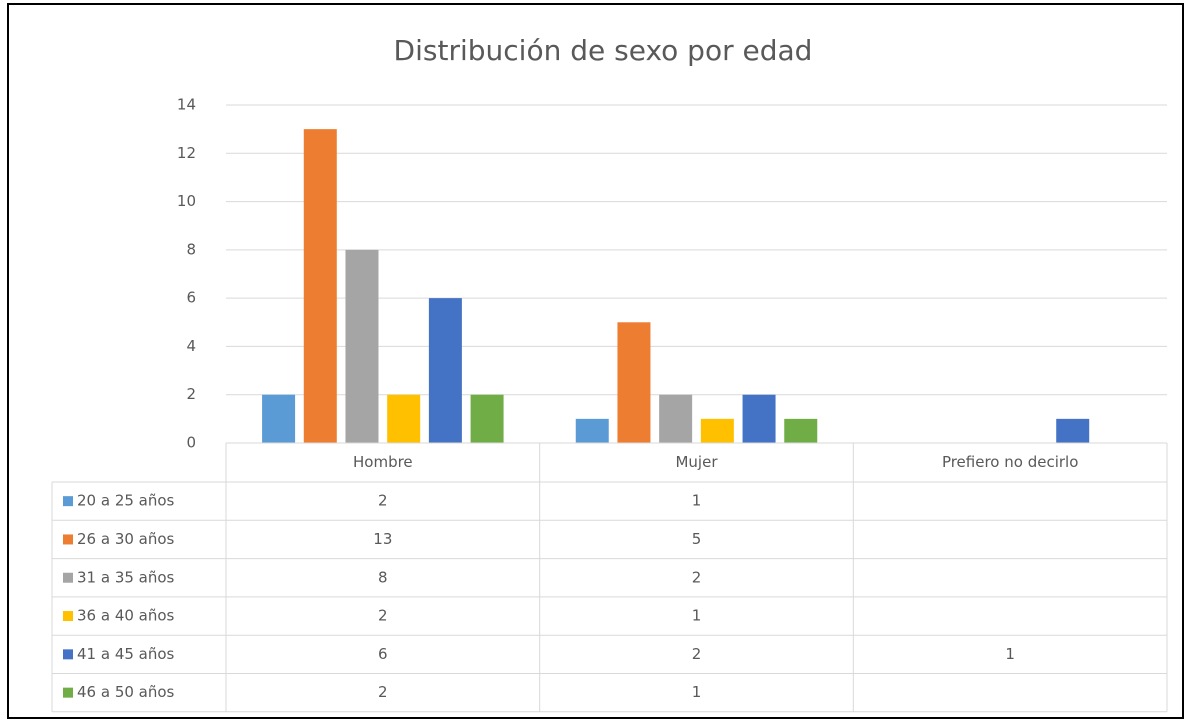 The height and width of the screenshot is (723, 1191). Describe the element at coordinates (382, 539) in the screenshot. I see `table-value: 13` at that location.